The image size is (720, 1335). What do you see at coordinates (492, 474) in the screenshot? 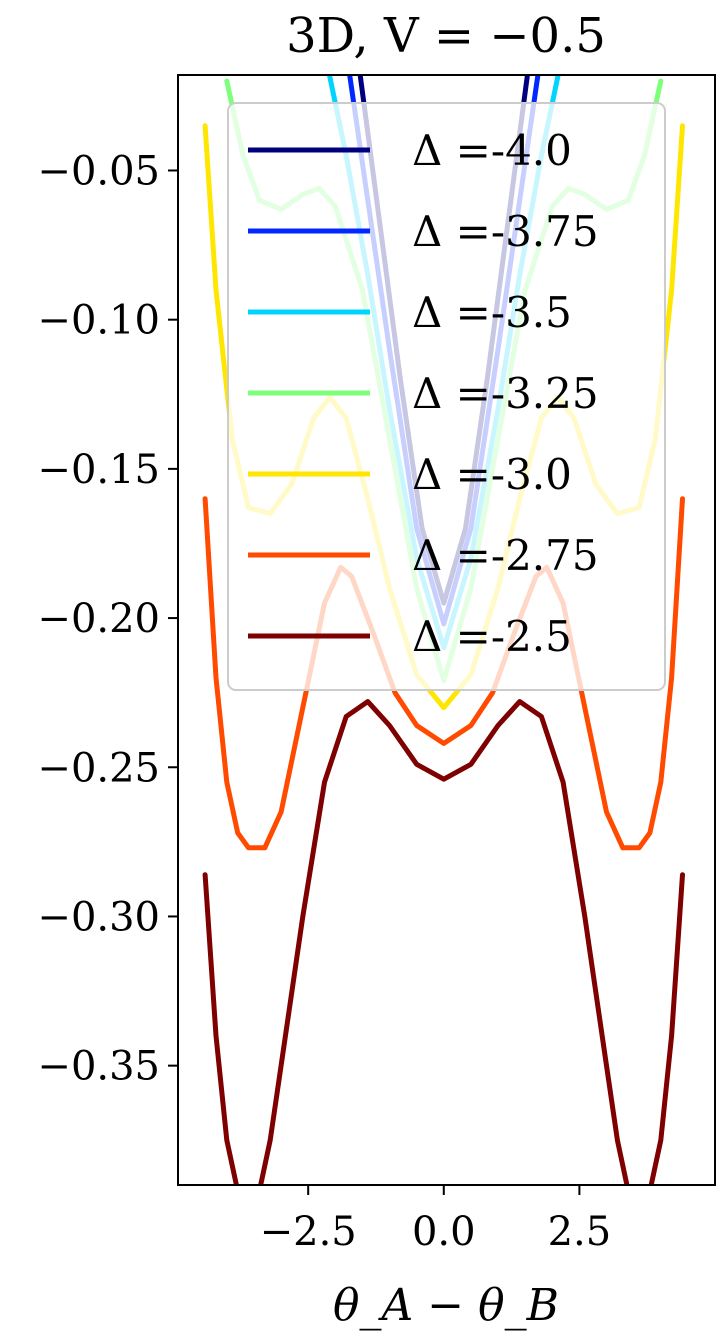
I see `legend-label: Δ =-3.0` at bounding box center [492, 474].